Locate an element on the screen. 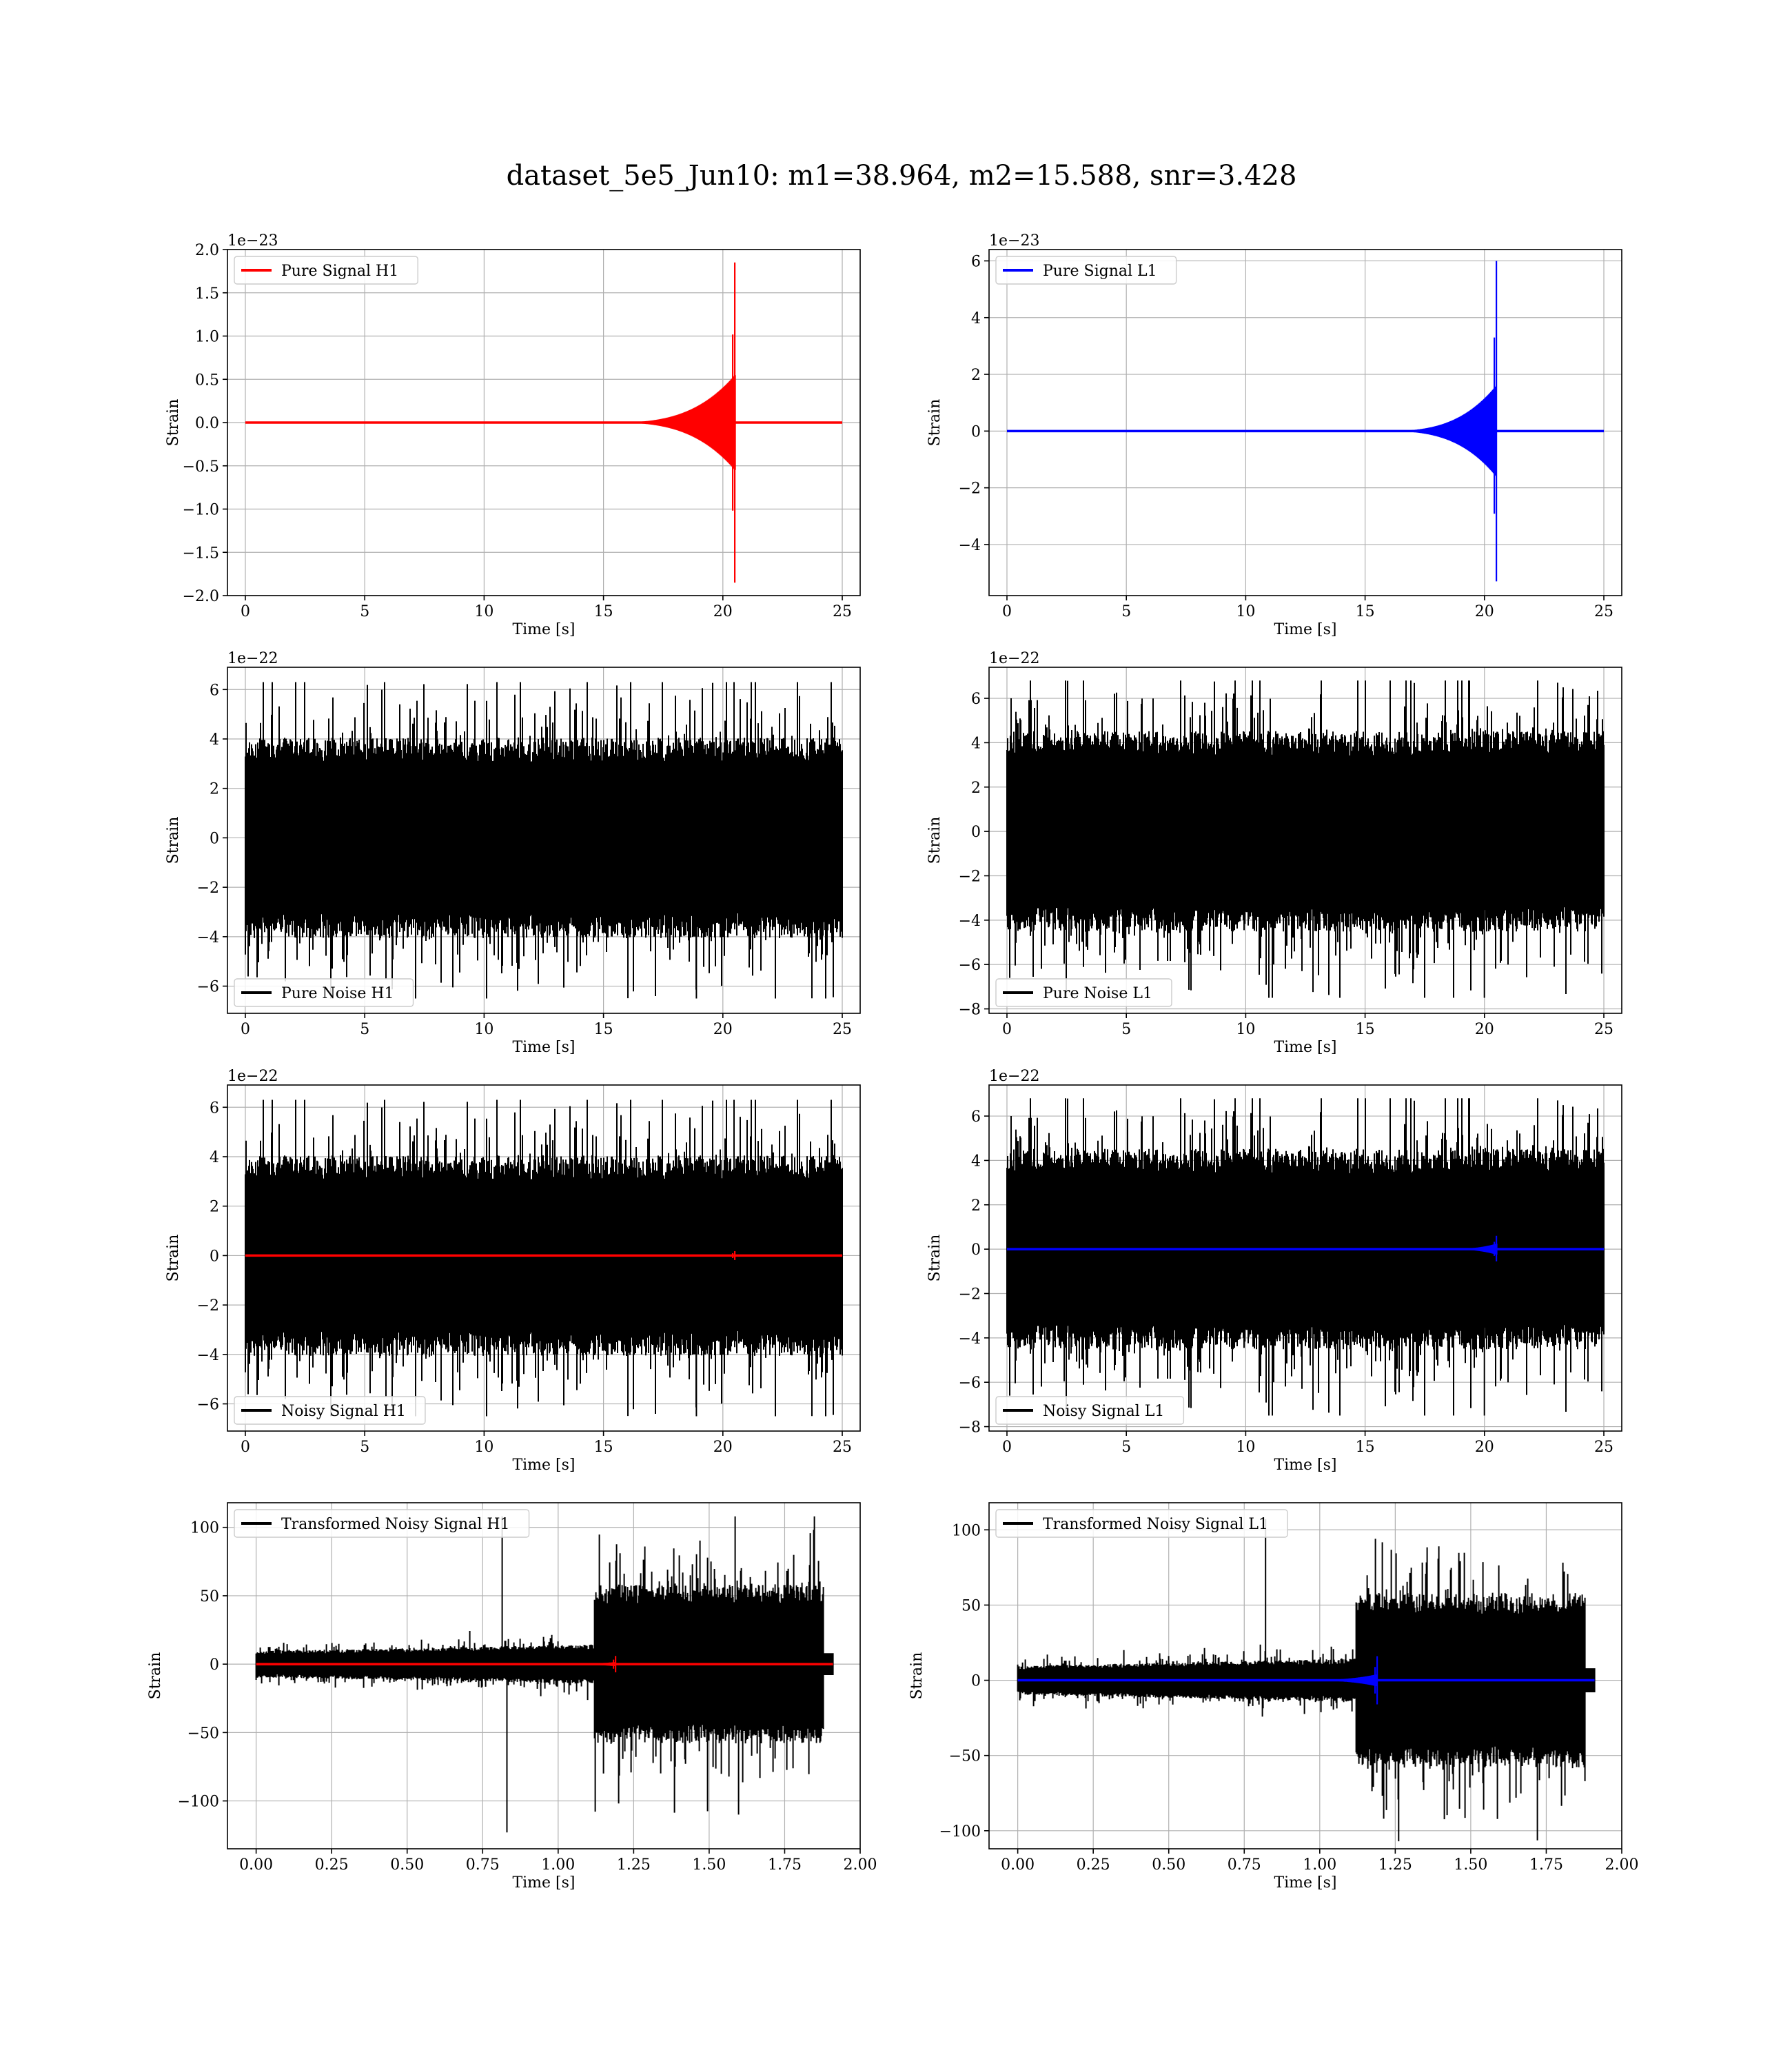 This screenshot has width=1792, height=2068. y-tick-label: 0.5 is located at coordinates (207, 380).